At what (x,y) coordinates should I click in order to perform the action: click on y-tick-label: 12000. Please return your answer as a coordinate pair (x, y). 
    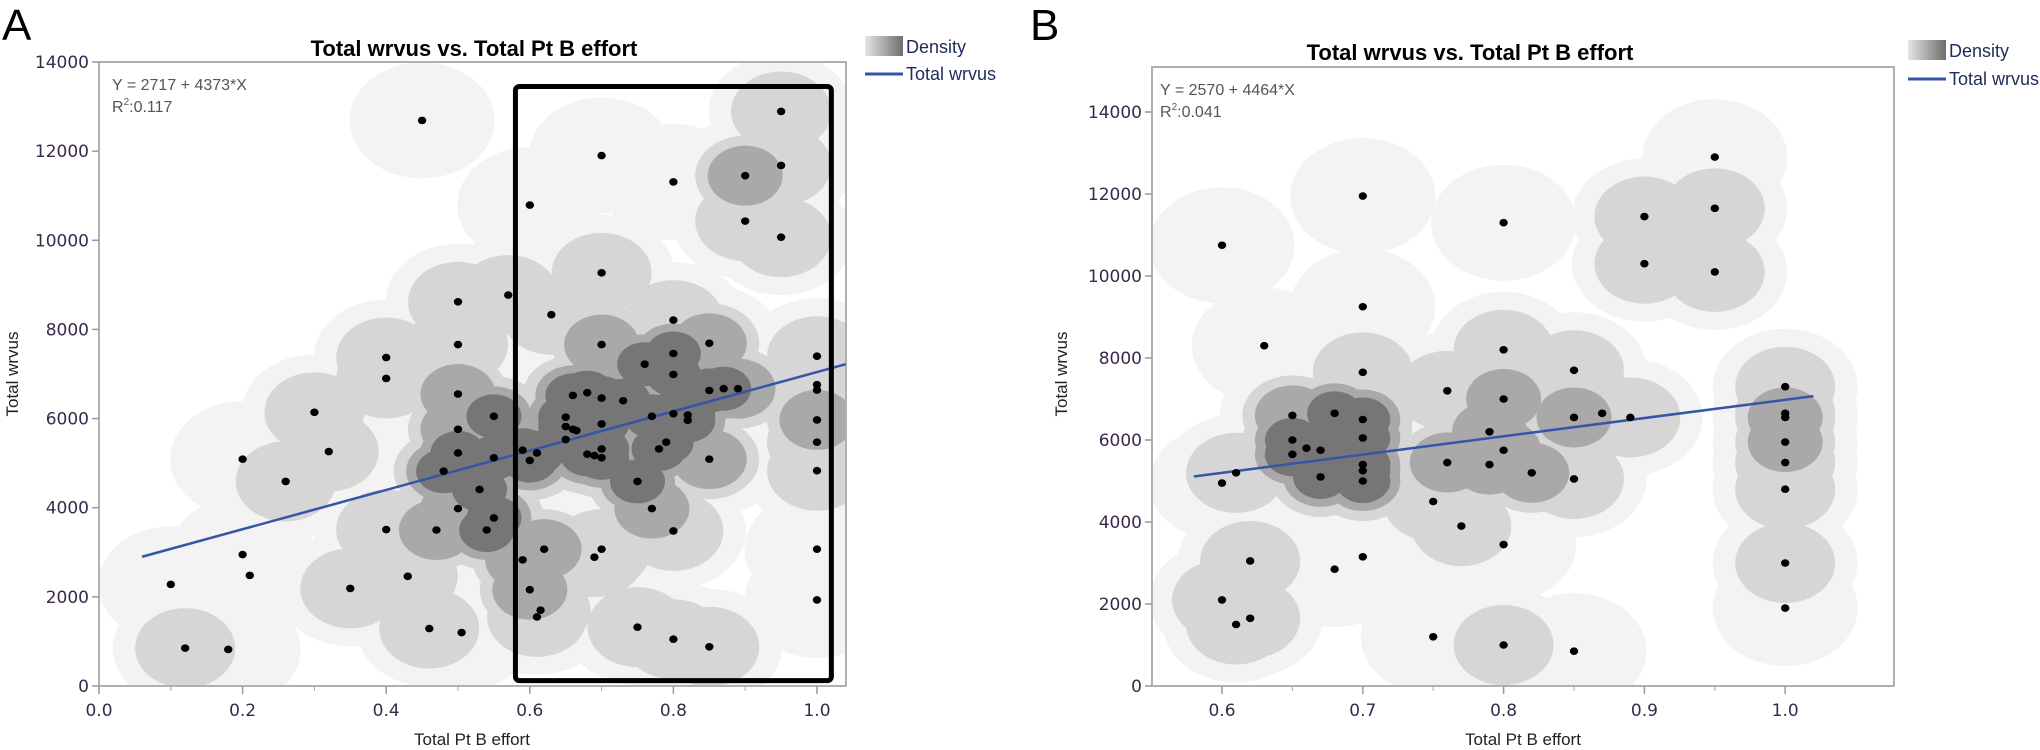
    Looking at the image, I should click on (1115, 195).